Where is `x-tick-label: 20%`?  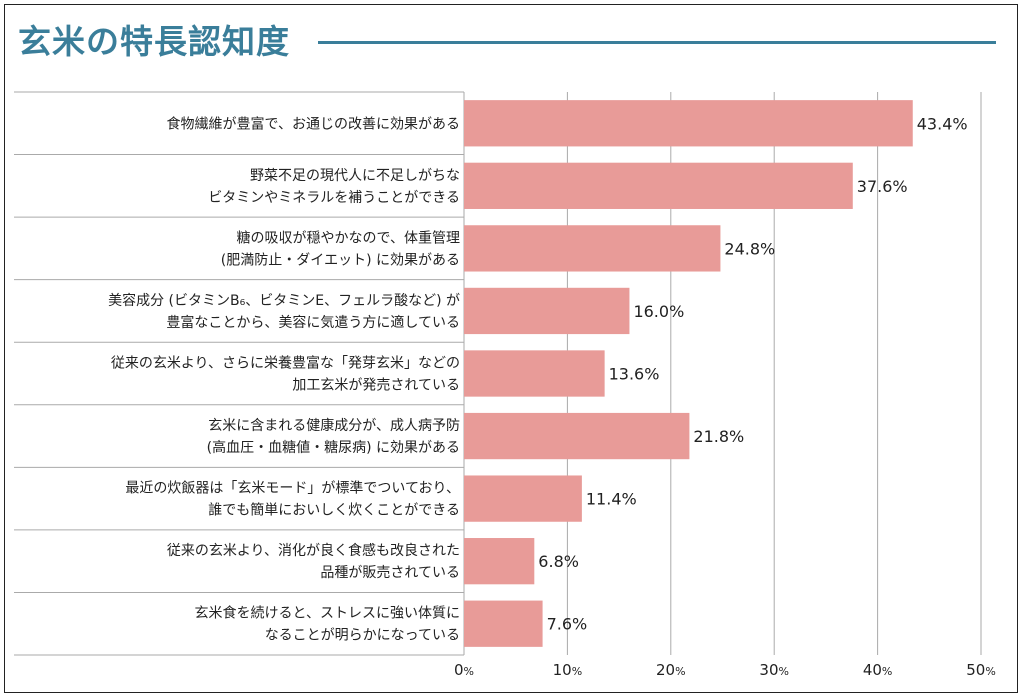 x-tick-label: 20% is located at coordinates (671, 670).